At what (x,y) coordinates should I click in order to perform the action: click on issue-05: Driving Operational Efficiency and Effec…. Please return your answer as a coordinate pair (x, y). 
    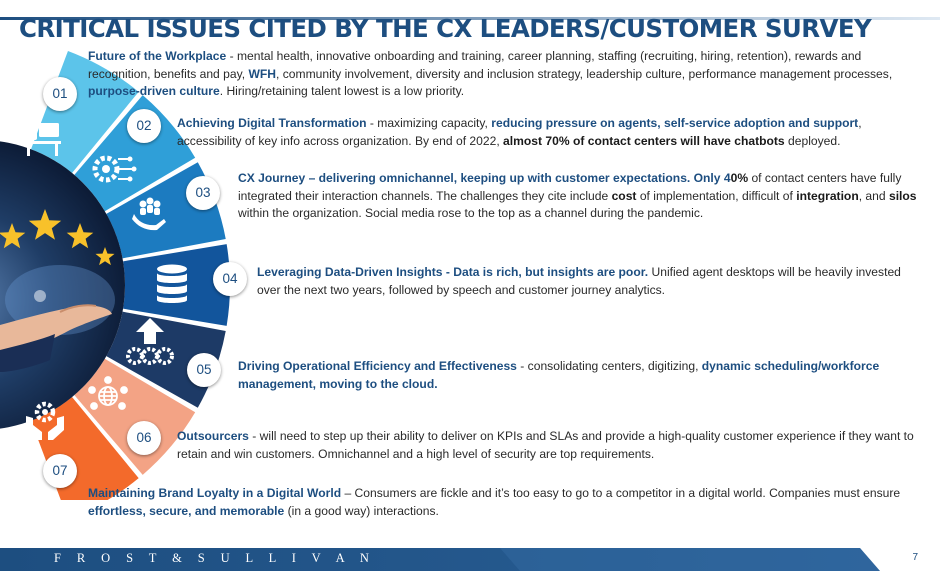
    Looking at the image, I should click on (559, 375).